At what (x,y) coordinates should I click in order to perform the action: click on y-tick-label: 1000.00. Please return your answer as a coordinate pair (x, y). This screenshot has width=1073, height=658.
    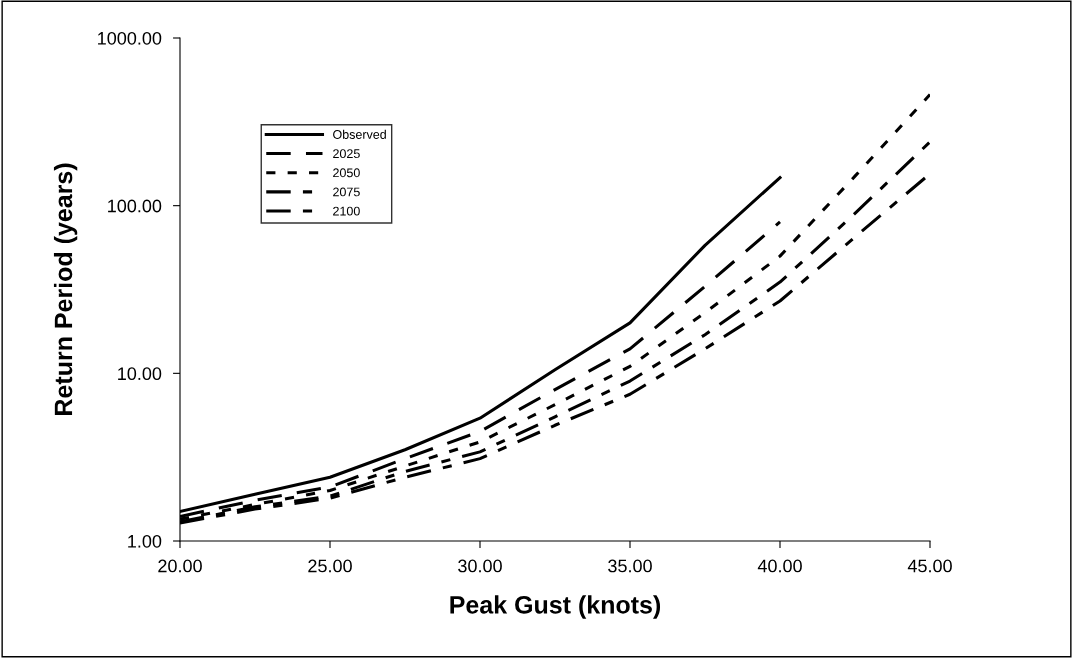
    Looking at the image, I should click on (130, 38).